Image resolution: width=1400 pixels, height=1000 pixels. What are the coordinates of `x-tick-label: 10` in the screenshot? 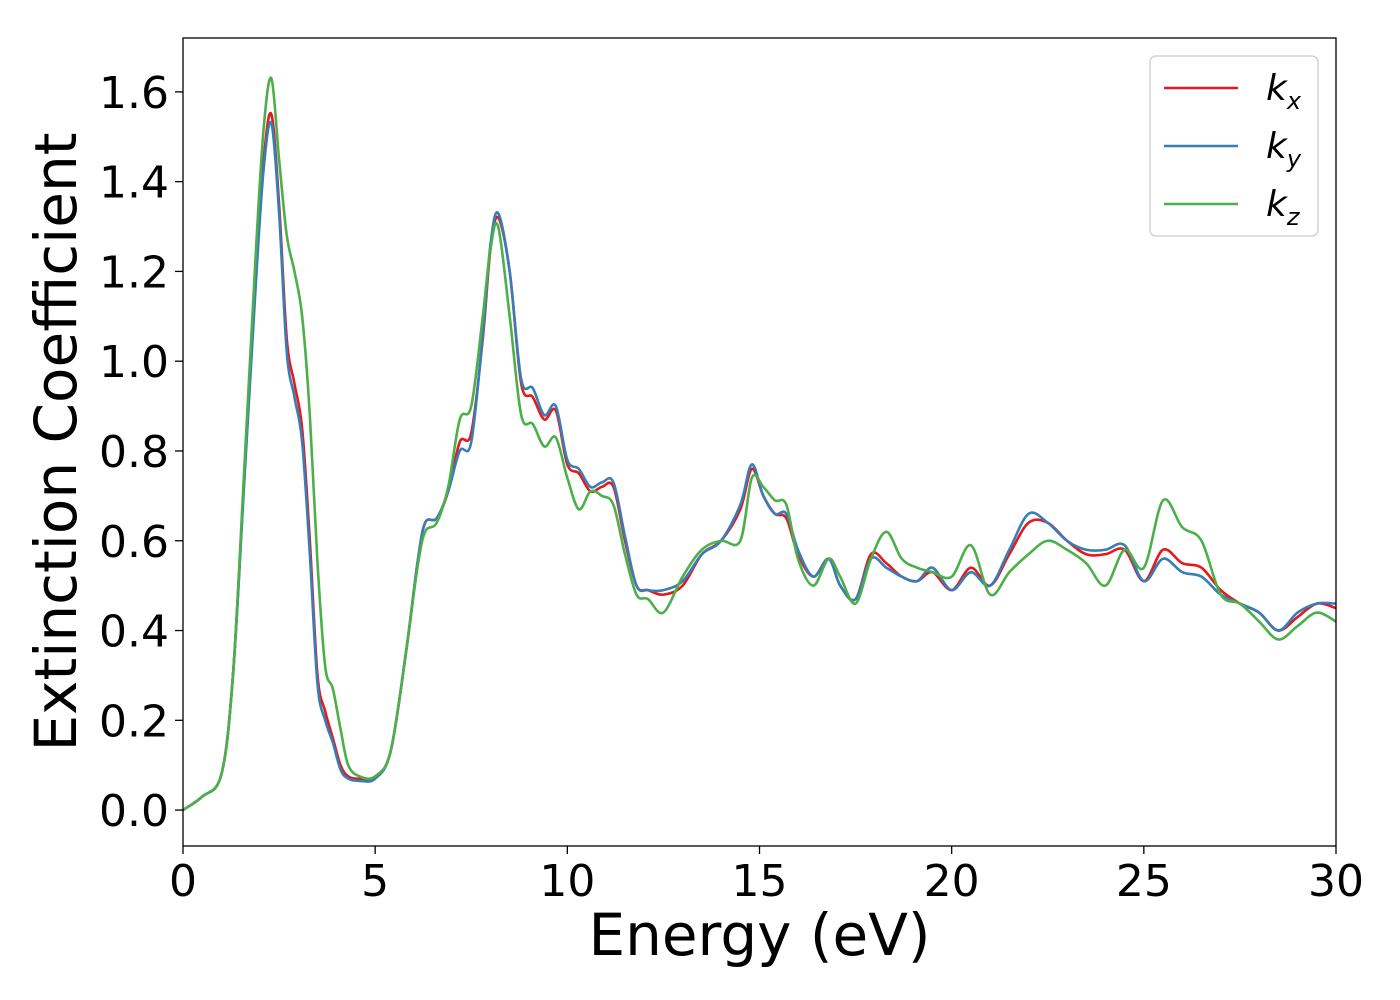 It's located at (567, 881).